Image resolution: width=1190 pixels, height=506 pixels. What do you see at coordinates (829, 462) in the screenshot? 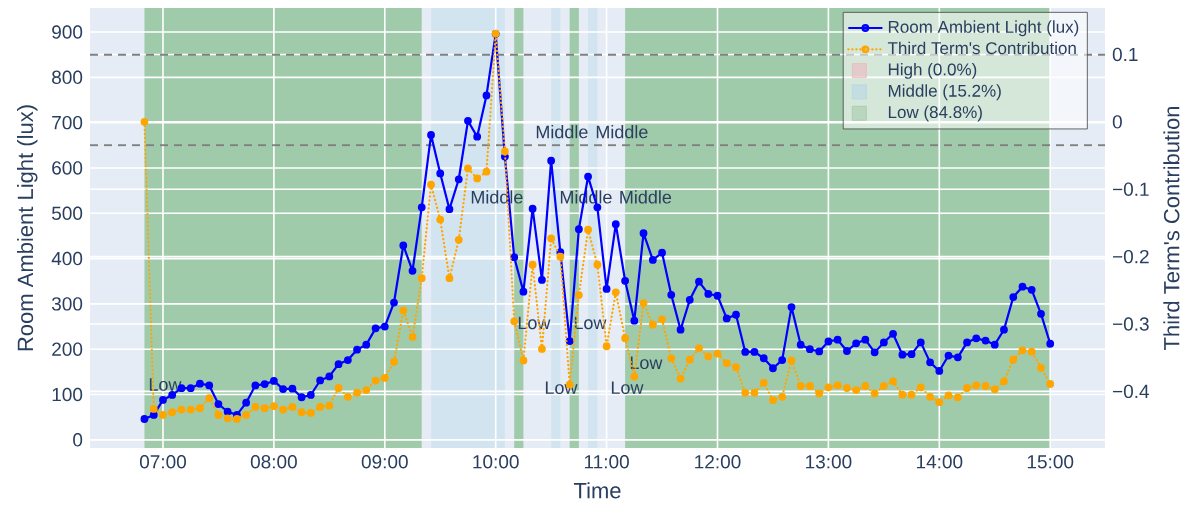
I see `x-tick-label: 13:00` at bounding box center [829, 462].